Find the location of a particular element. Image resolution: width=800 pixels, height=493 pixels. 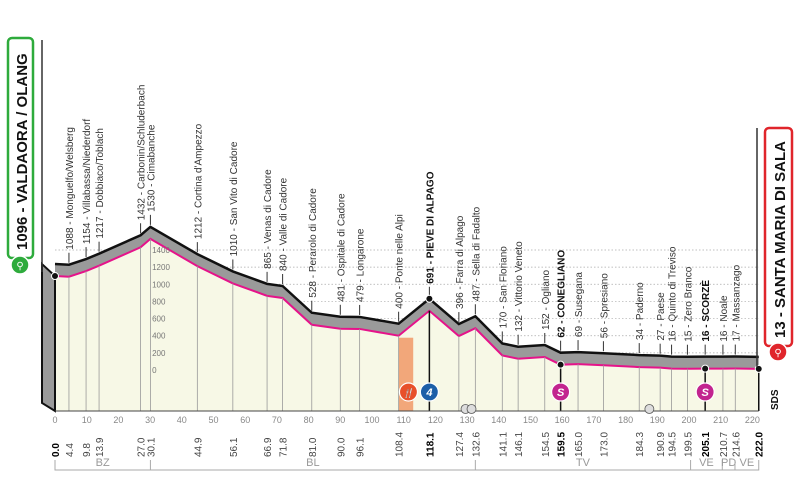

km-label: 108.4 is located at coordinates (400, 444).